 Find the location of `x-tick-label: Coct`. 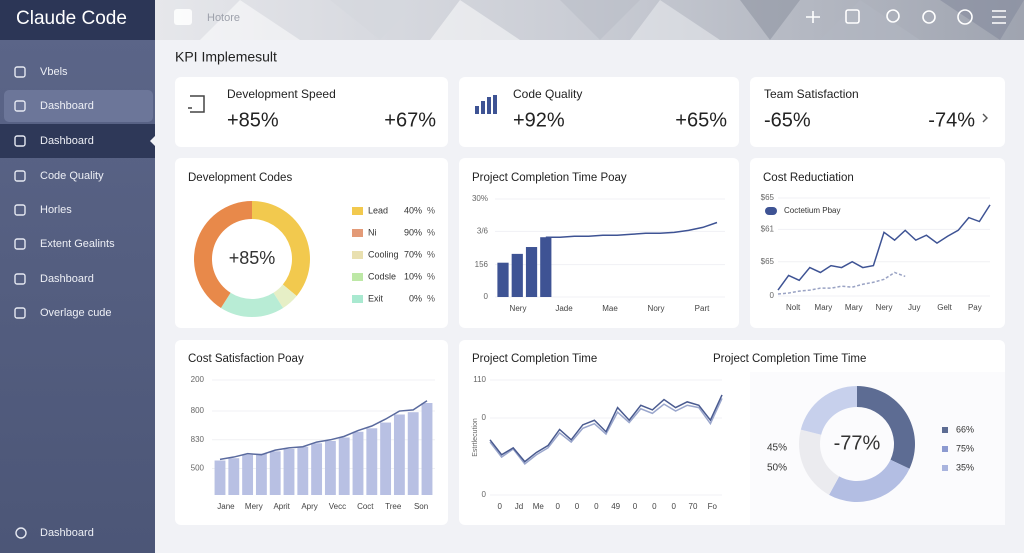

x-tick-label: Coct is located at coordinates (365, 506).